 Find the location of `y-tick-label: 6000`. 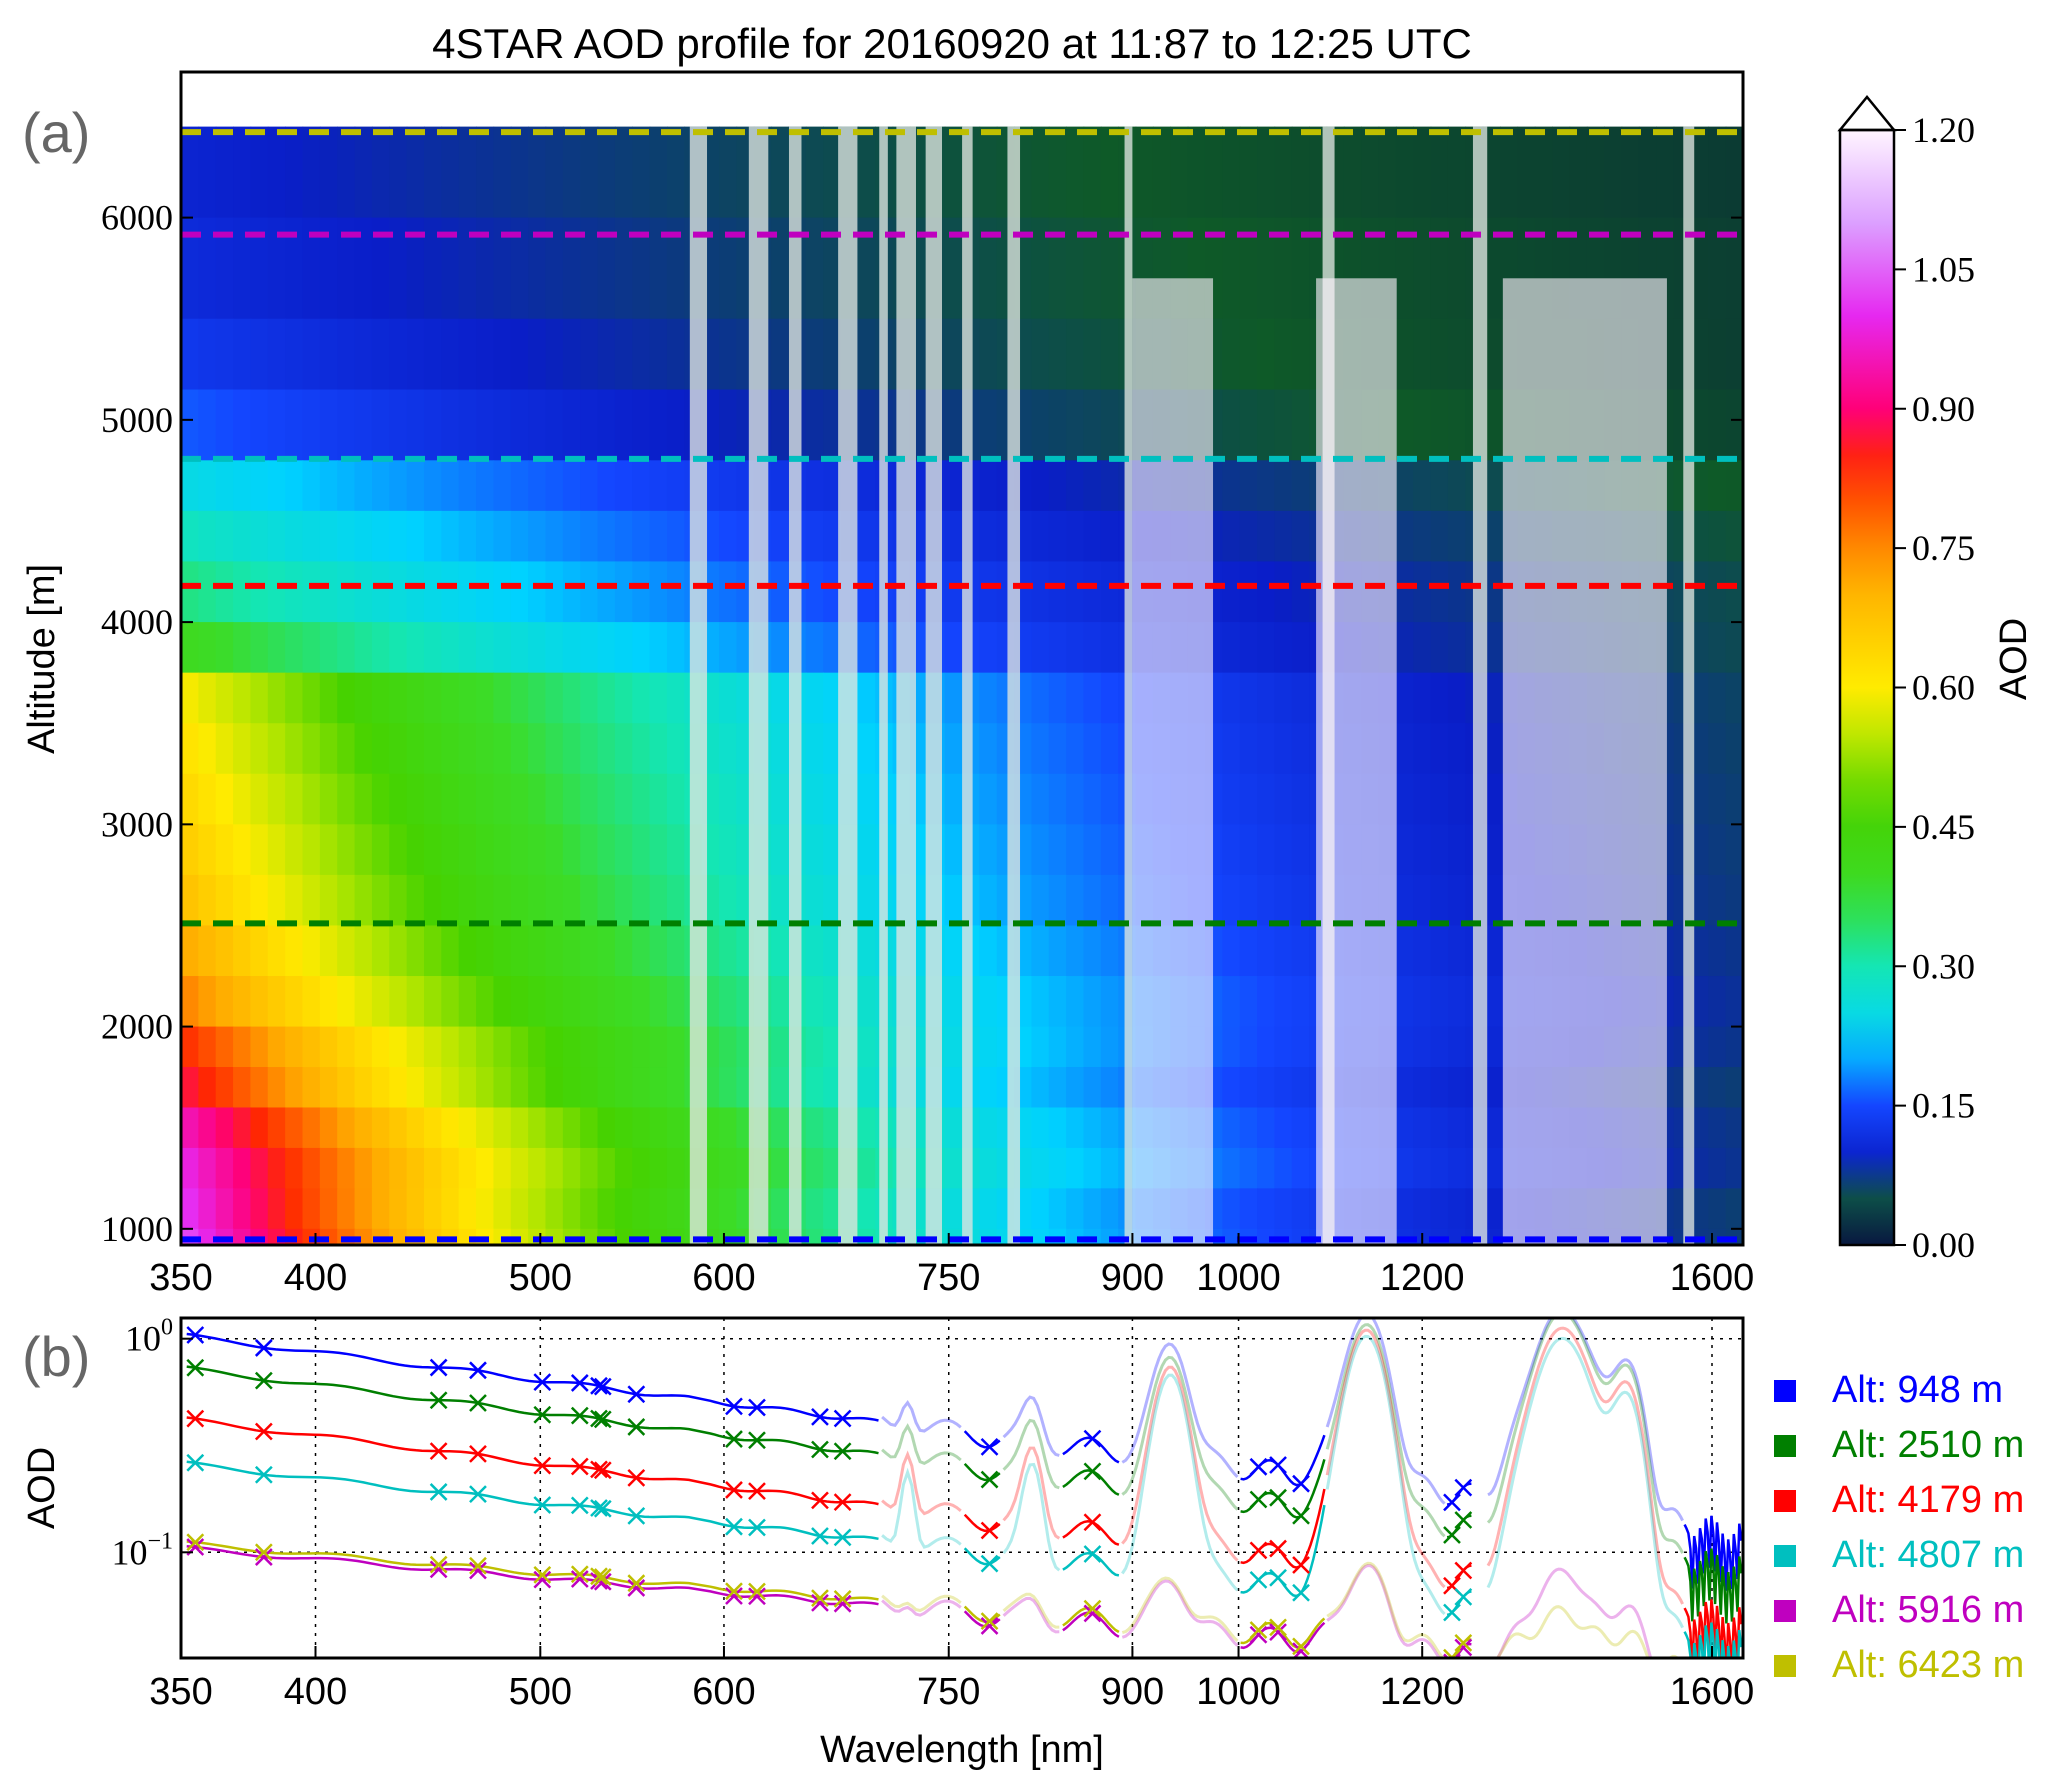

y-tick-label: 6000 is located at coordinates (137, 218).